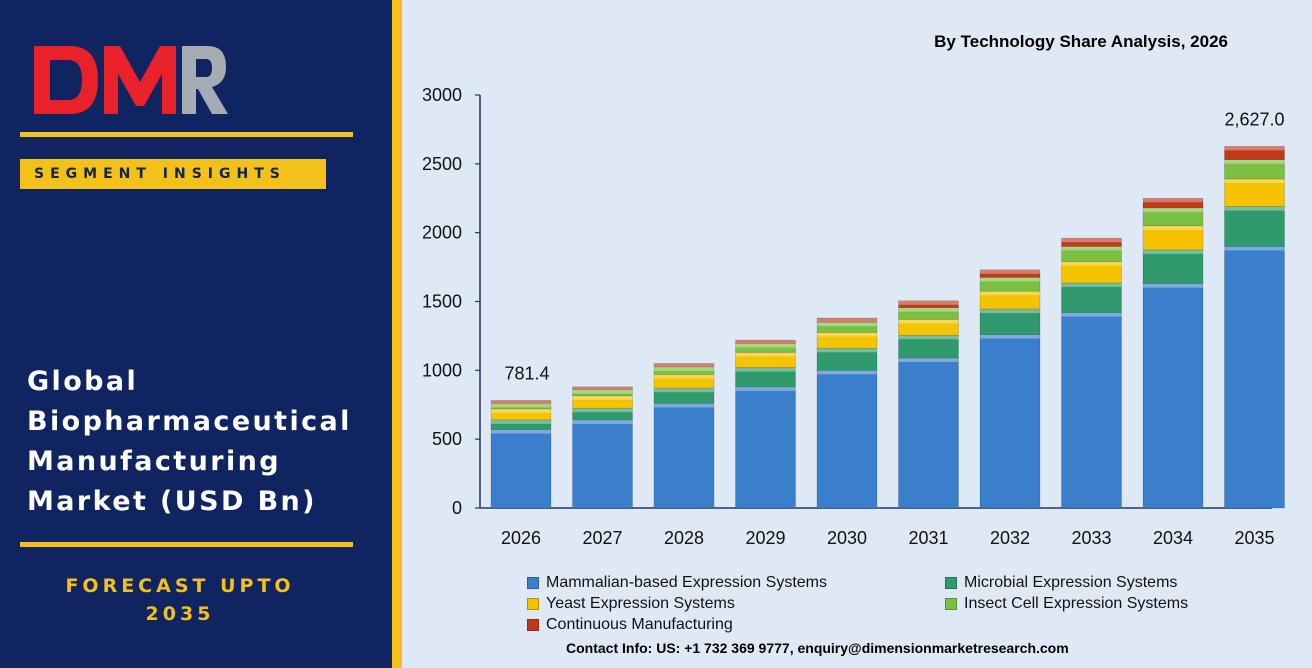  Describe the element at coordinates (457, 508) in the screenshot. I see `y-tick-label: 0` at that location.